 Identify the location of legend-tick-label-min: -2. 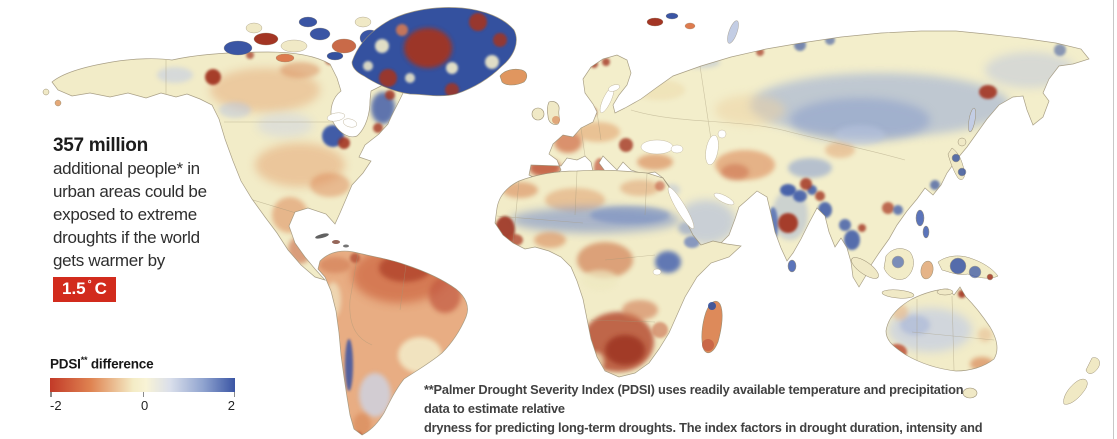
(56, 405).